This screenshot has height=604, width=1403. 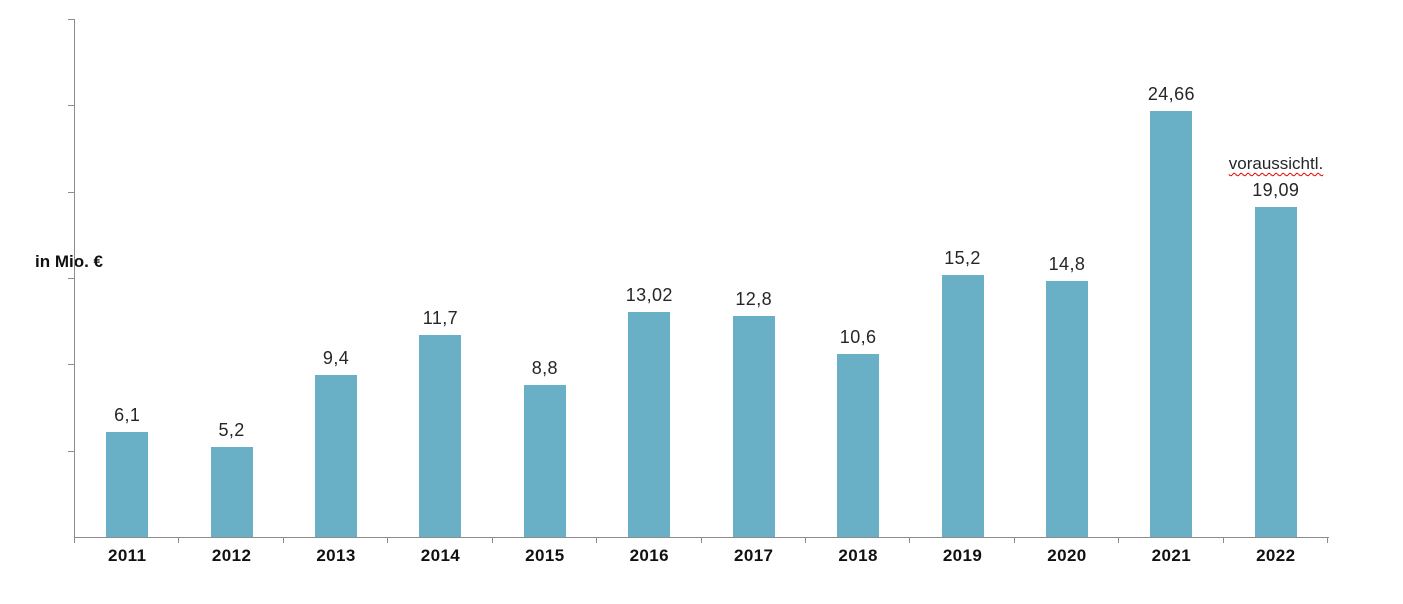 What do you see at coordinates (1066, 409) in the screenshot?
I see `bar-2020` at bounding box center [1066, 409].